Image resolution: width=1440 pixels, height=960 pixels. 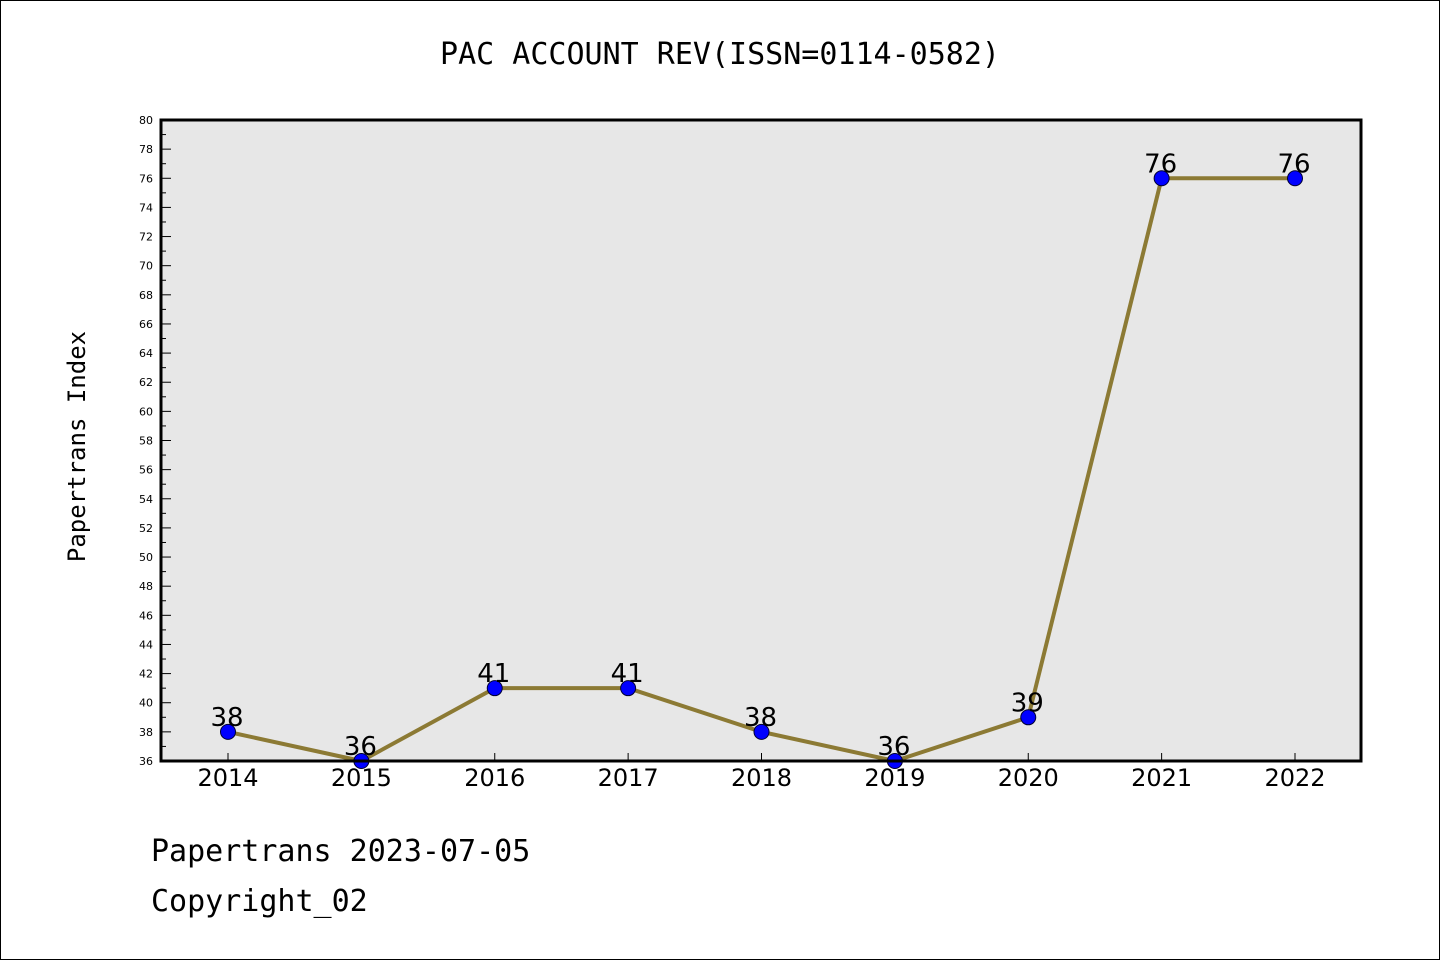 I want to click on y-tick-label: 76, so click(x=146, y=178).